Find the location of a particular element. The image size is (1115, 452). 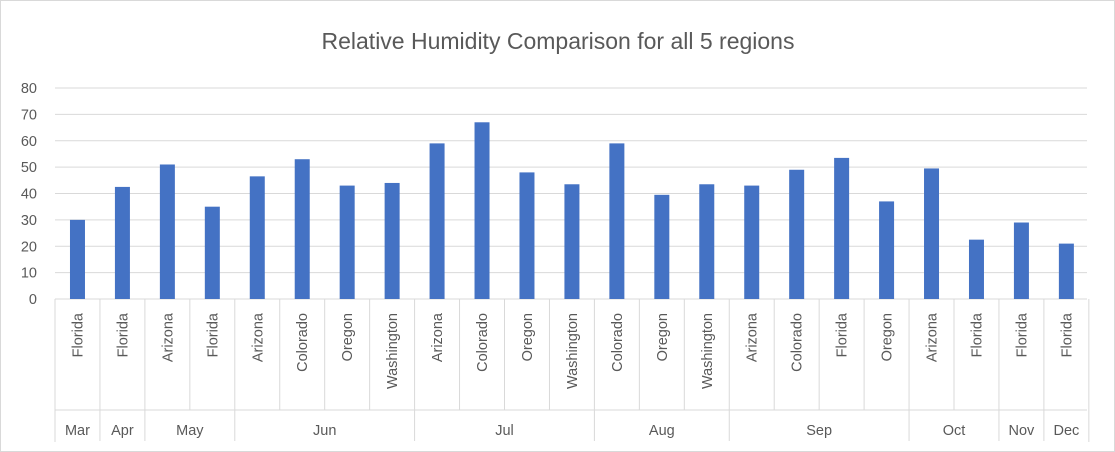

month-group-label: May is located at coordinates (190, 431).